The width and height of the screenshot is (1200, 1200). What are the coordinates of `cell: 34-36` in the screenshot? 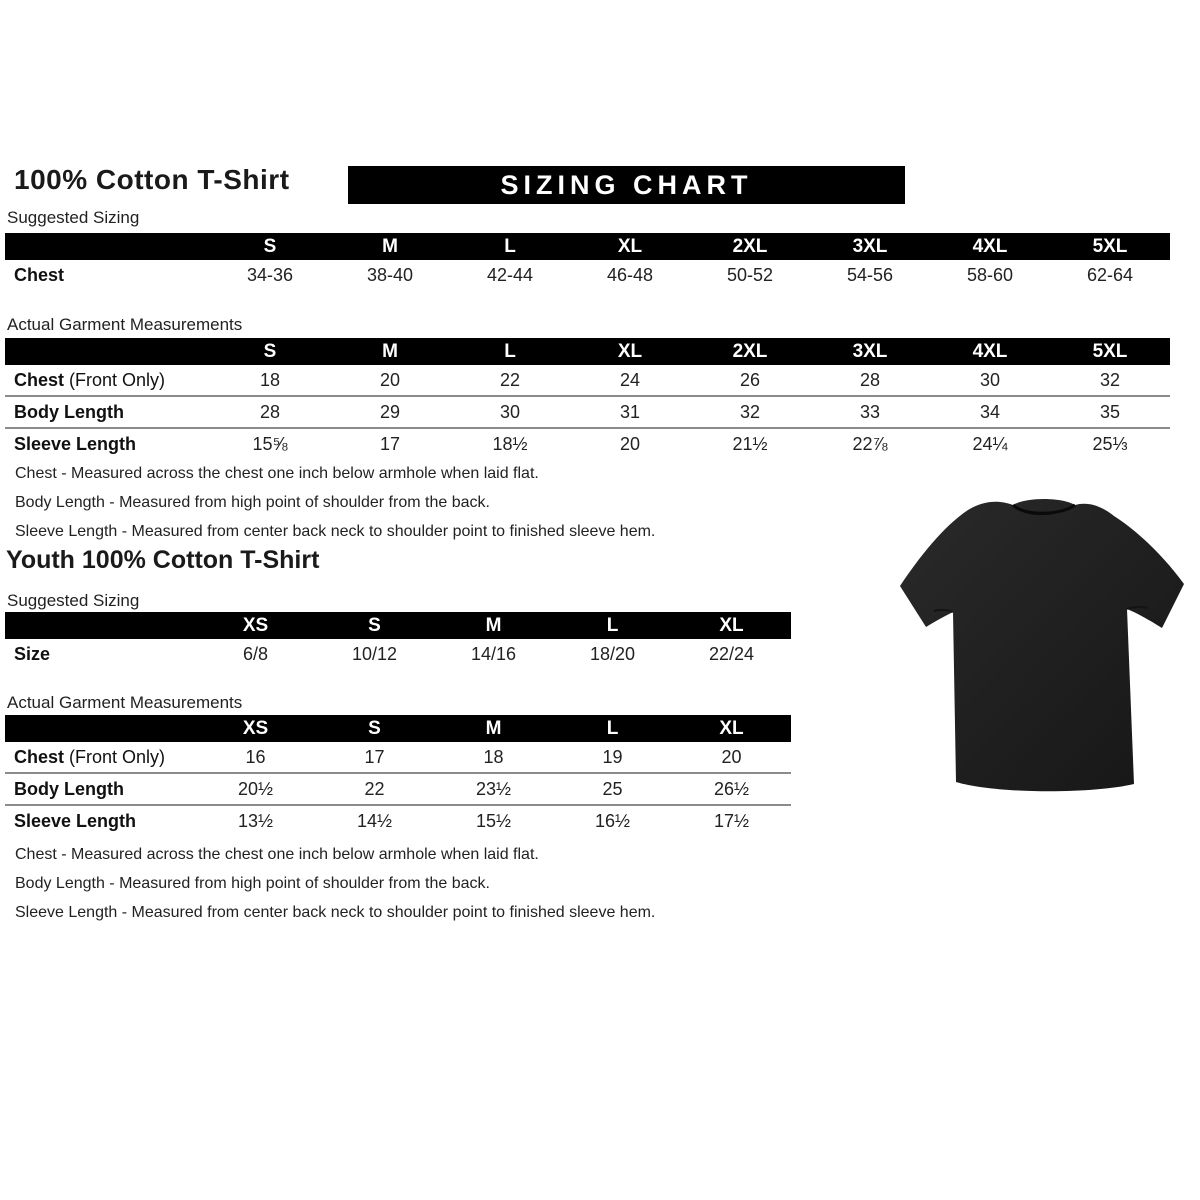 It's located at (270, 274).